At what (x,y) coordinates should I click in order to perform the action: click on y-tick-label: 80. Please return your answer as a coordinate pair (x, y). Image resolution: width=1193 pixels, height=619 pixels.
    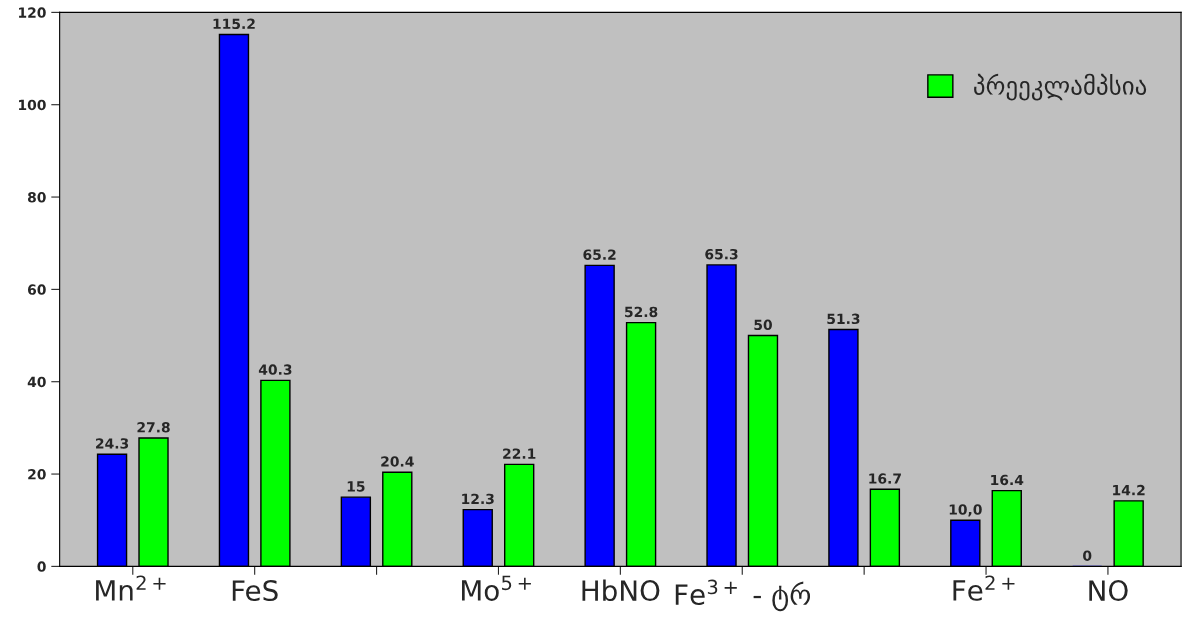
    Looking at the image, I should click on (36, 197).